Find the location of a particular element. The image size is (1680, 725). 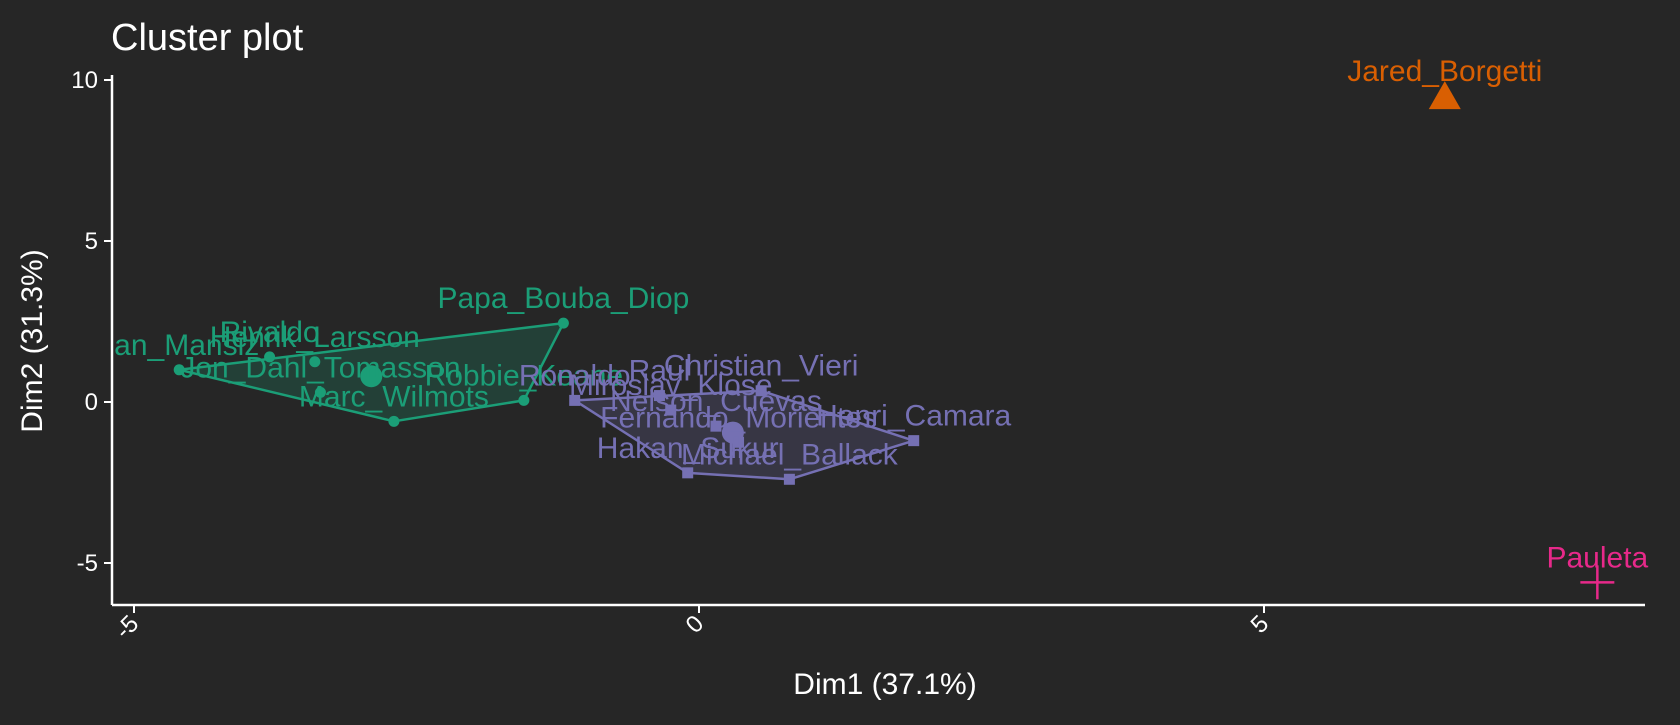

data-label: Michael_Ballack is located at coordinates (790, 454).